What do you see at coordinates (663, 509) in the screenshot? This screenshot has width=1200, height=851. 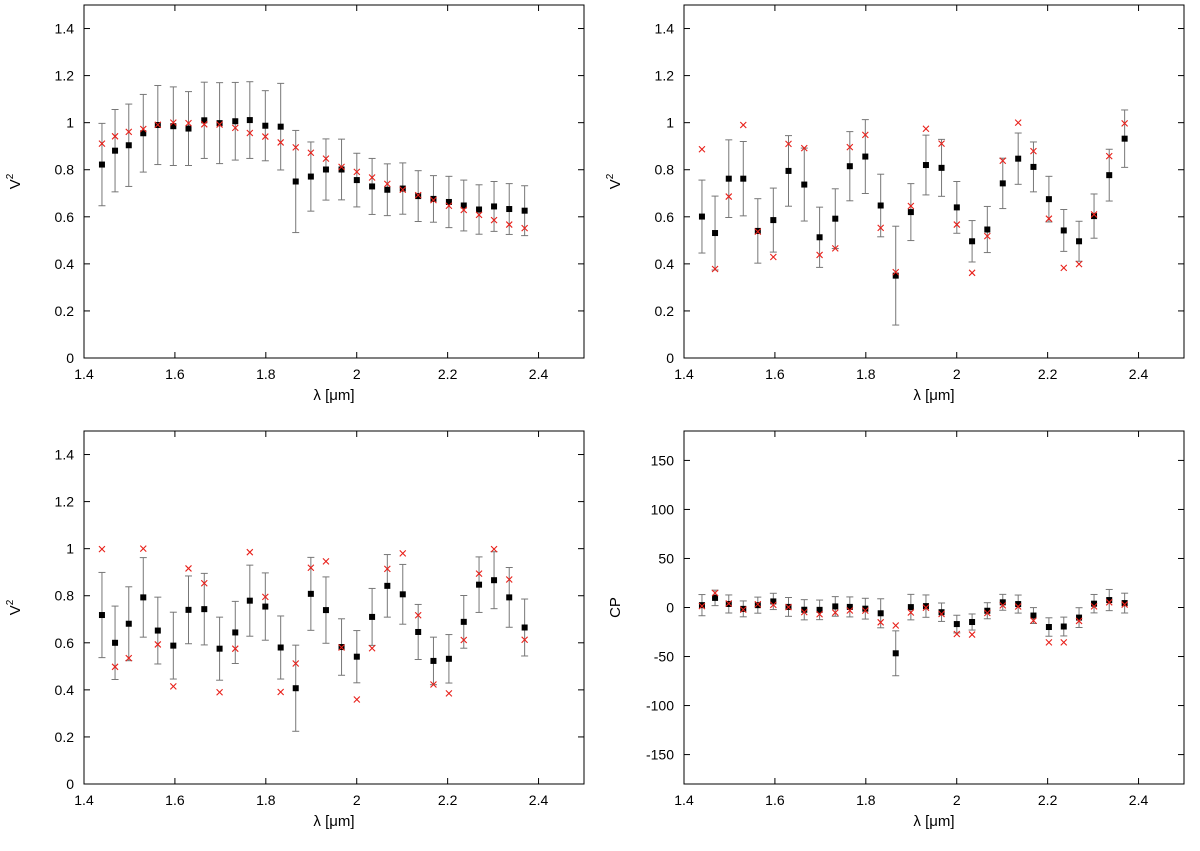 I see `y-tick-label: 100` at bounding box center [663, 509].